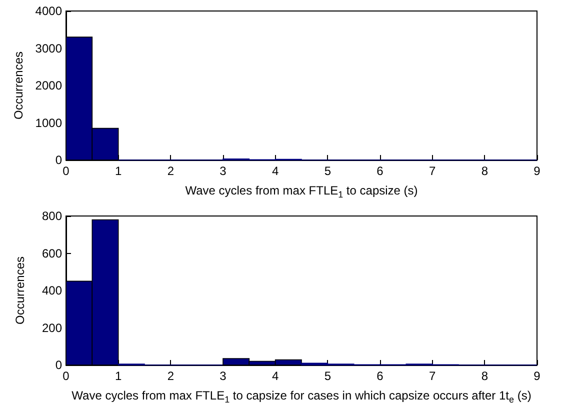 This screenshot has width=577, height=419. I want to click on y-tick-label: 4000, so click(48, 11).